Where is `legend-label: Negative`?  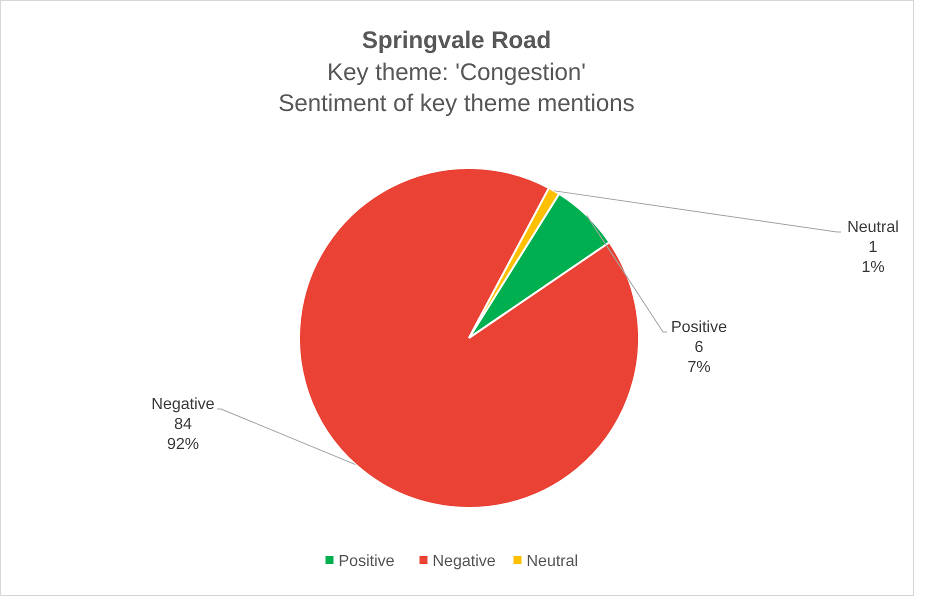 legend-label: Negative is located at coordinates (464, 561).